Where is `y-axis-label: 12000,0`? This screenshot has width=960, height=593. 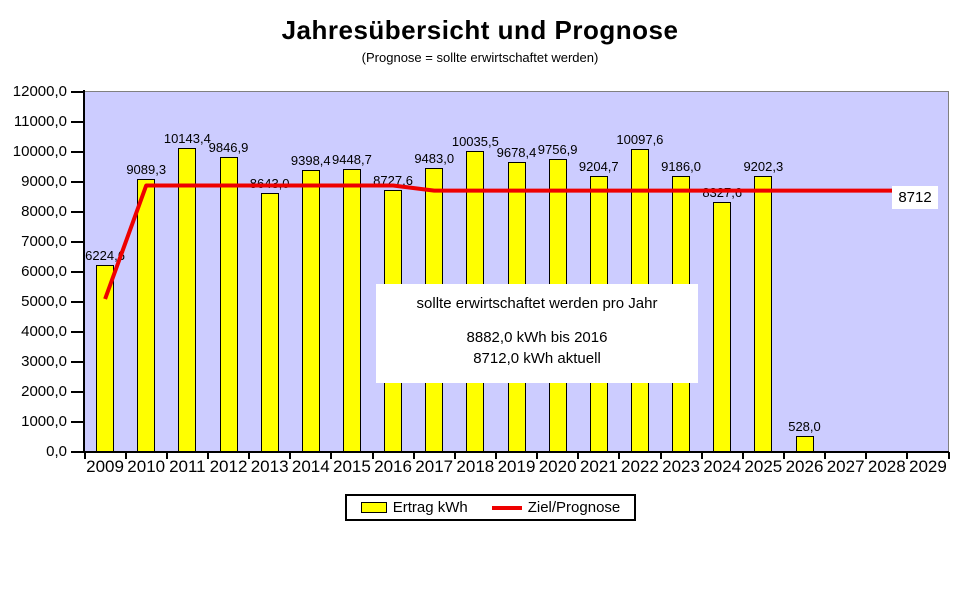
y-axis-label: 12000,0 is located at coordinates (39, 91).